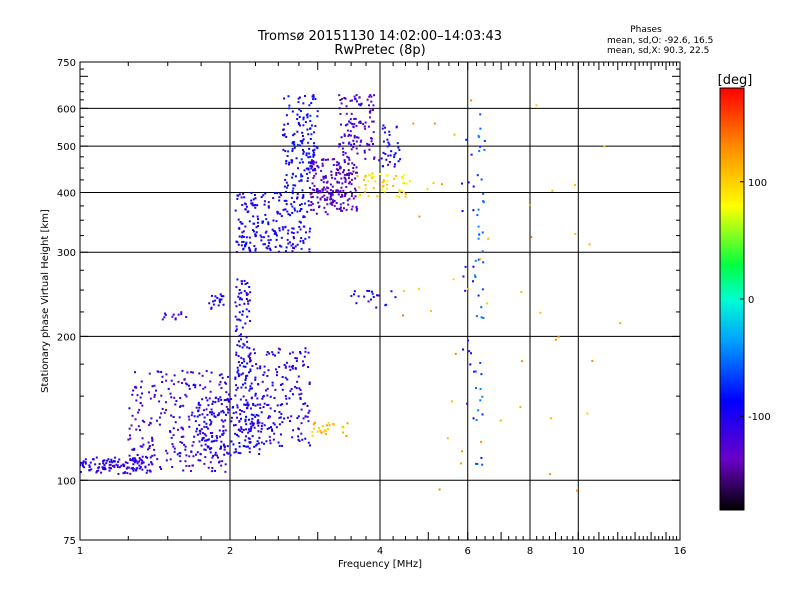 This screenshot has width=800, height=600. Describe the element at coordinates (530, 551) in the screenshot. I see `x-tick-label: 8` at that location.